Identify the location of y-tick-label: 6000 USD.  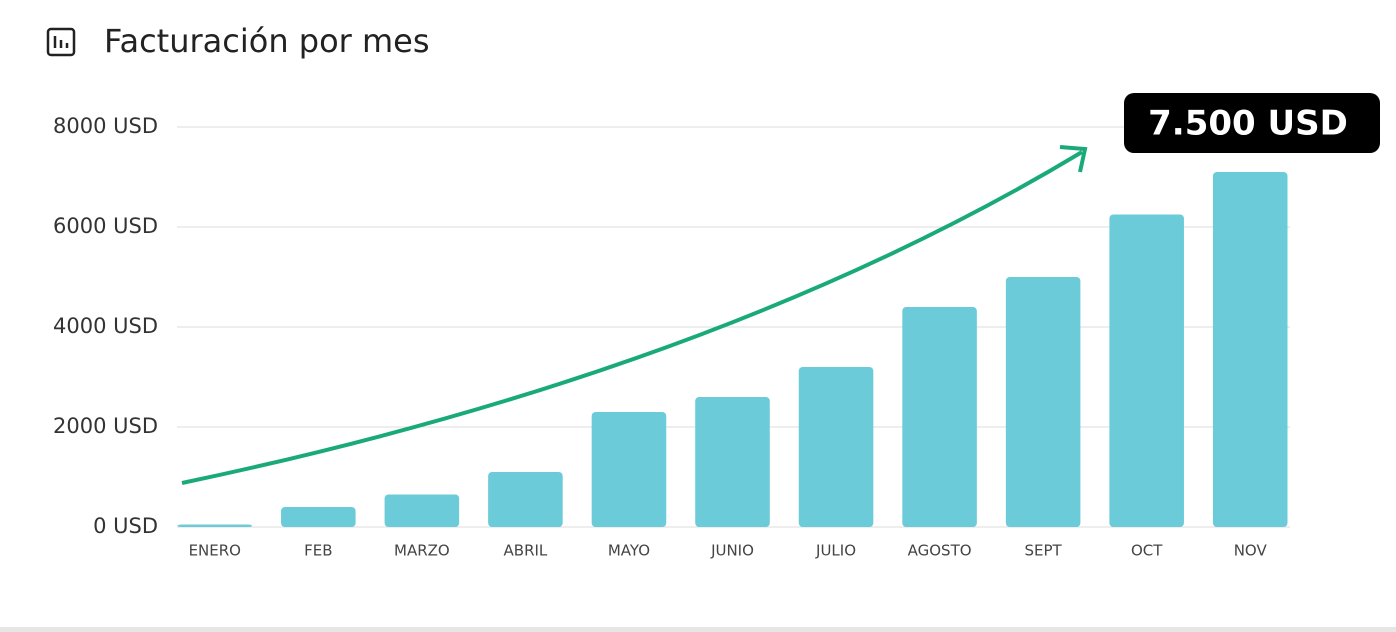
(105, 226).